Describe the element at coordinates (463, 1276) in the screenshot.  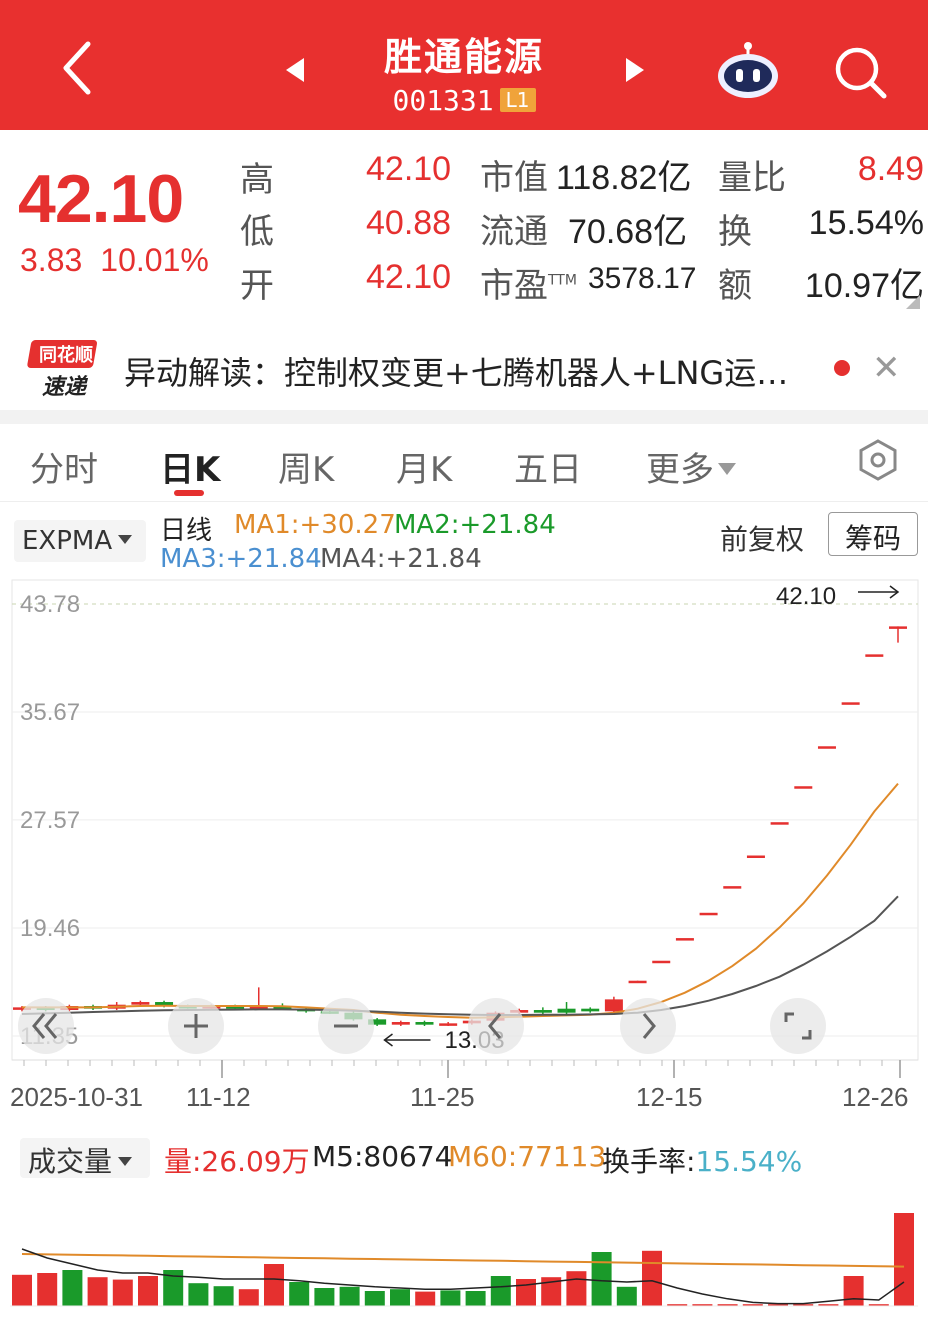
I see `m5-line` at that location.